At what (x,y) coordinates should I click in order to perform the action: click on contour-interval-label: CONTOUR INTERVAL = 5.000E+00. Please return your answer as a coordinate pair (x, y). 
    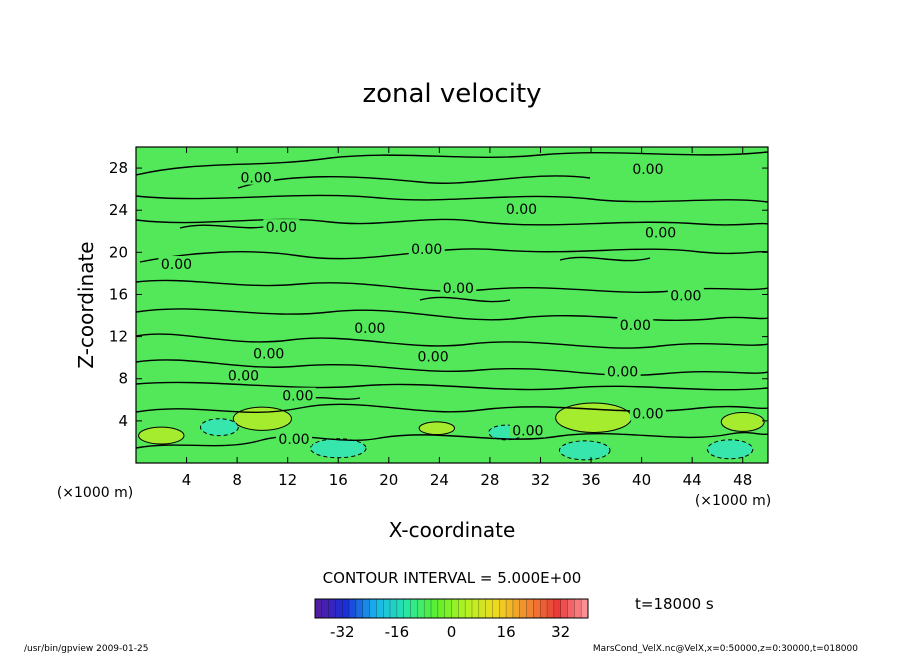
    Looking at the image, I should click on (452, 578).